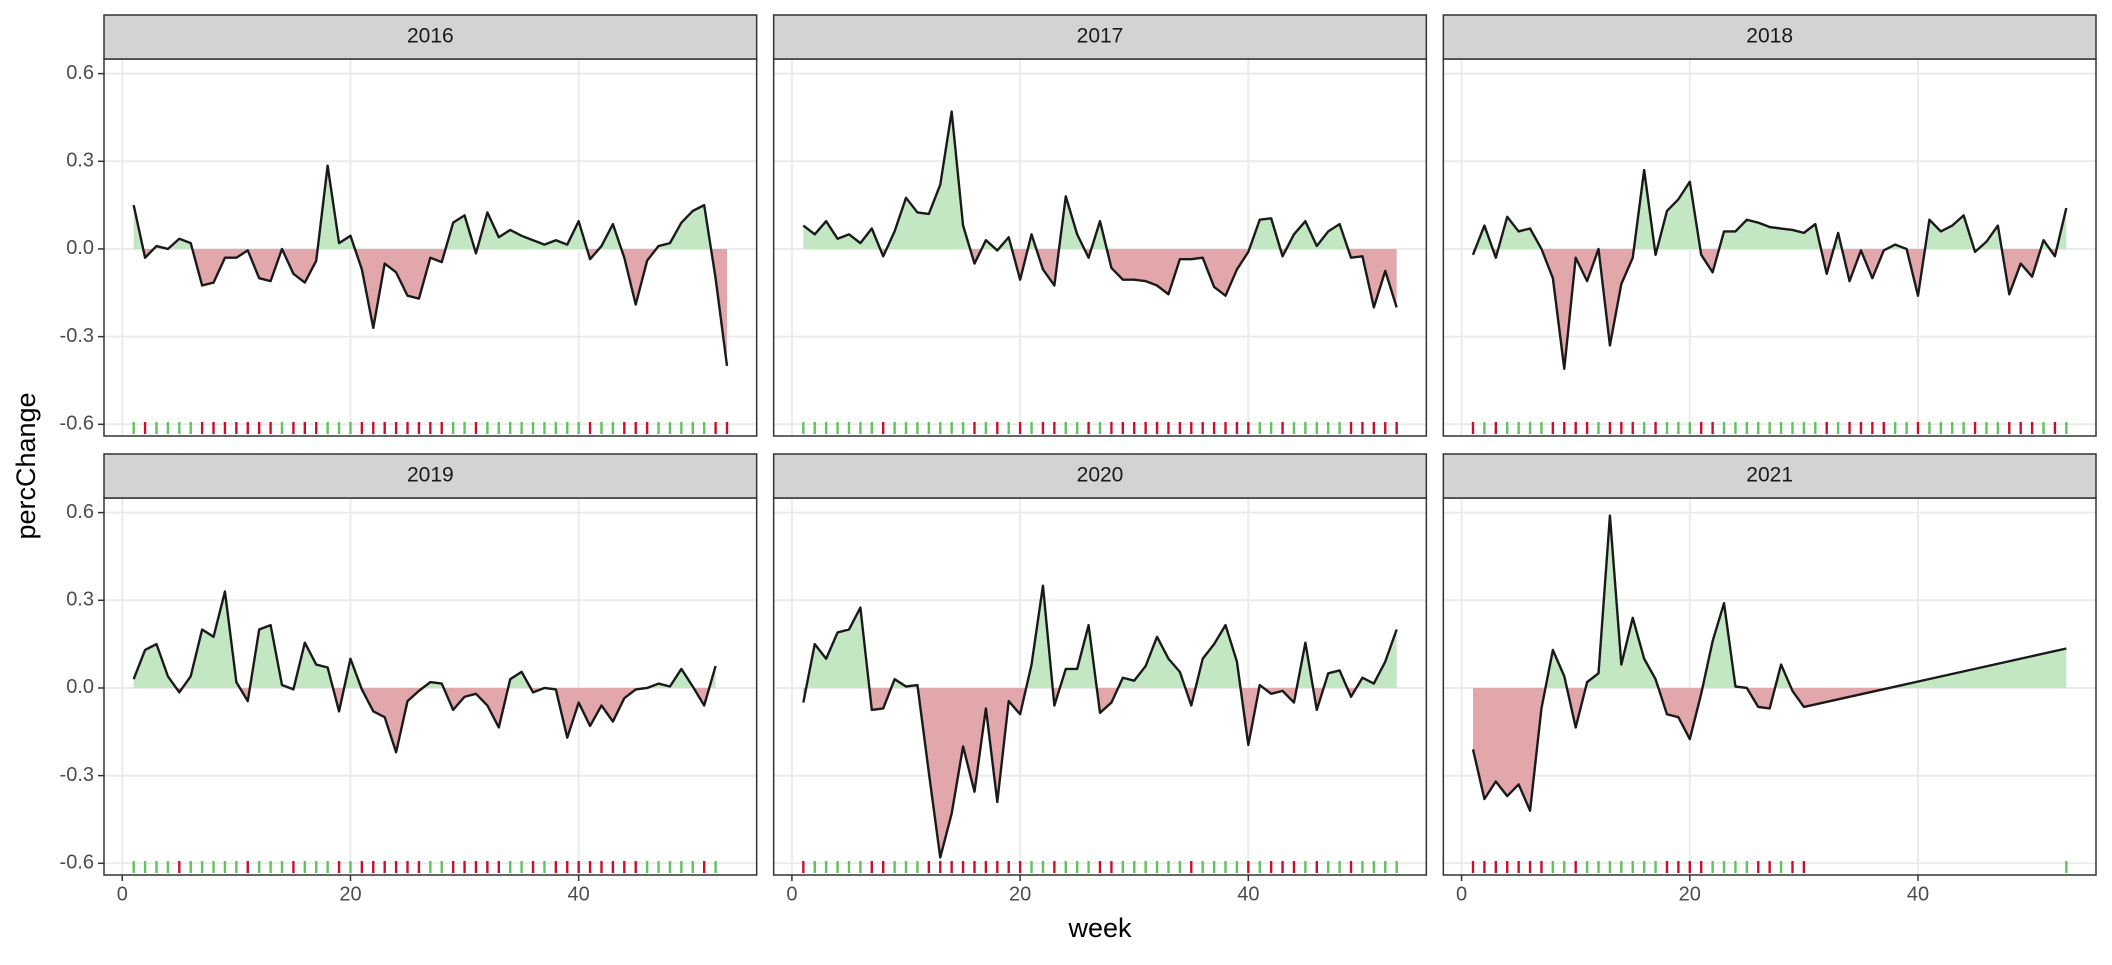 The height and width of the screenshot is (965, 2112). What do you see at coordinates (26, 465) in the screenshot?
I see `y-axis-title: percChange` at bounding box center [26, 465].